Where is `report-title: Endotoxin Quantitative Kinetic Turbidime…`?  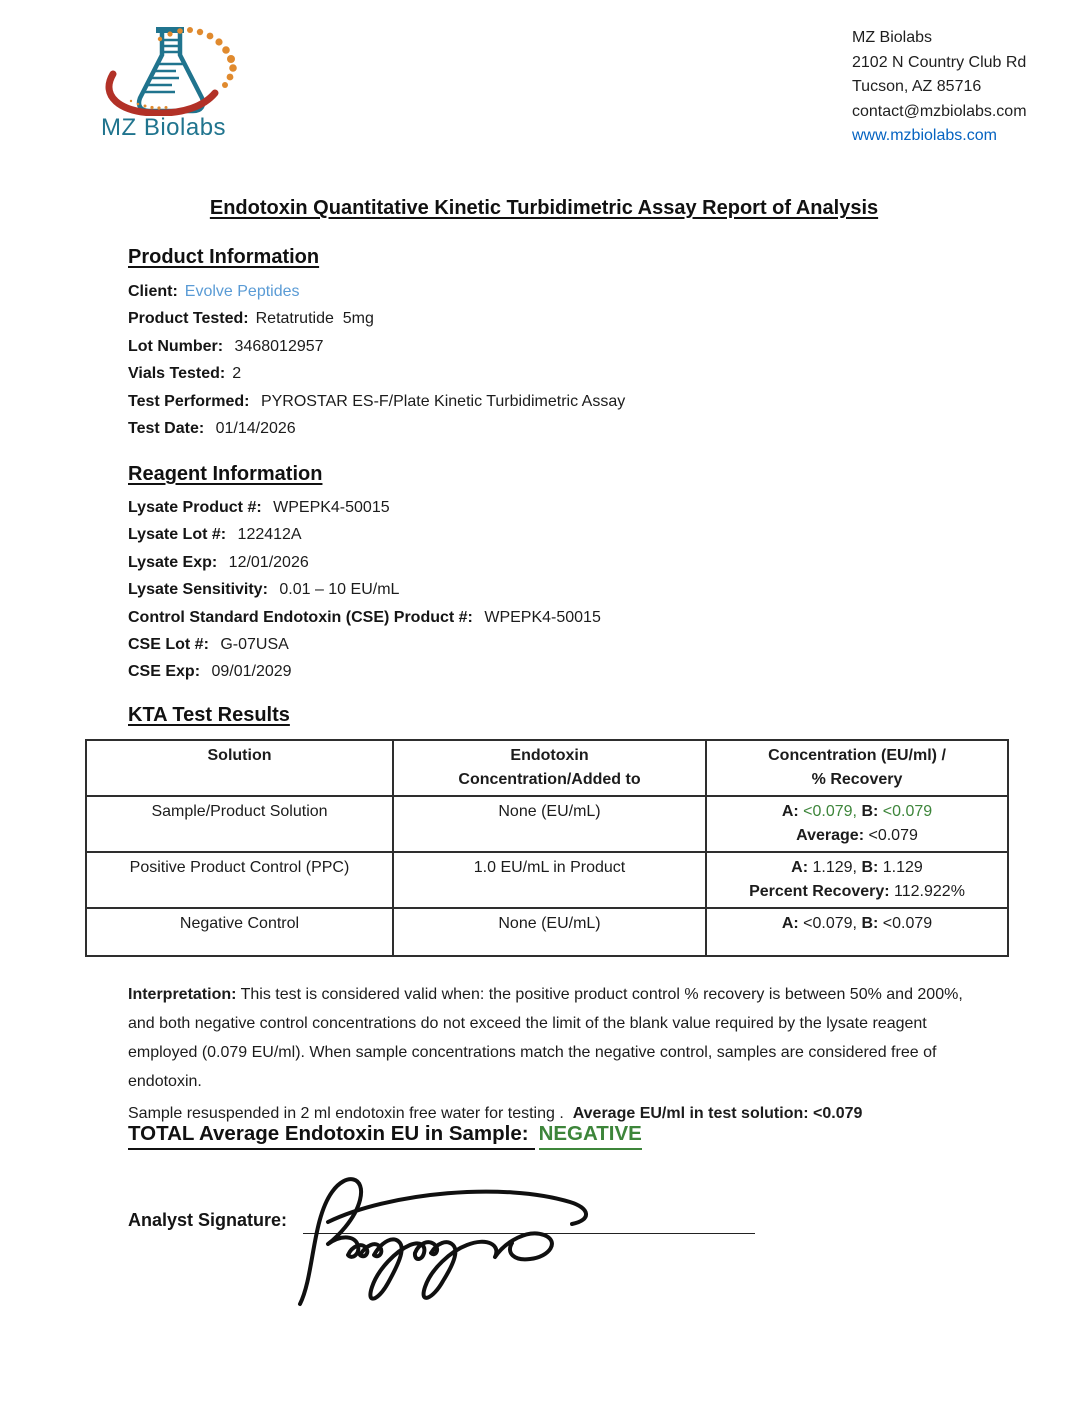
report-title: Endotoxin Quantitative Kinetic Turbidime… is located at coordinates (544, 208).